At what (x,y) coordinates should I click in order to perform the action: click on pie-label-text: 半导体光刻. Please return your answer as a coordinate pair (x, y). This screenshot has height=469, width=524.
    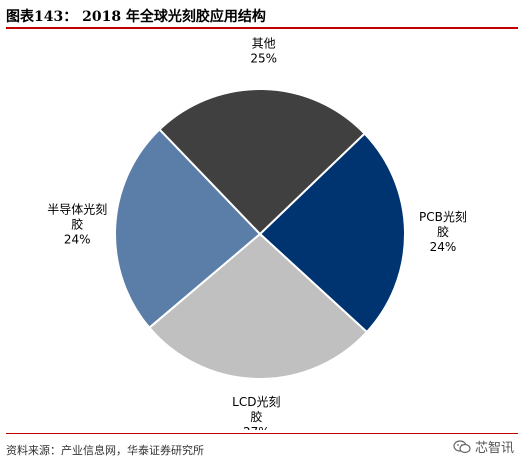
    Looking at the image, I should click on (77, 210).